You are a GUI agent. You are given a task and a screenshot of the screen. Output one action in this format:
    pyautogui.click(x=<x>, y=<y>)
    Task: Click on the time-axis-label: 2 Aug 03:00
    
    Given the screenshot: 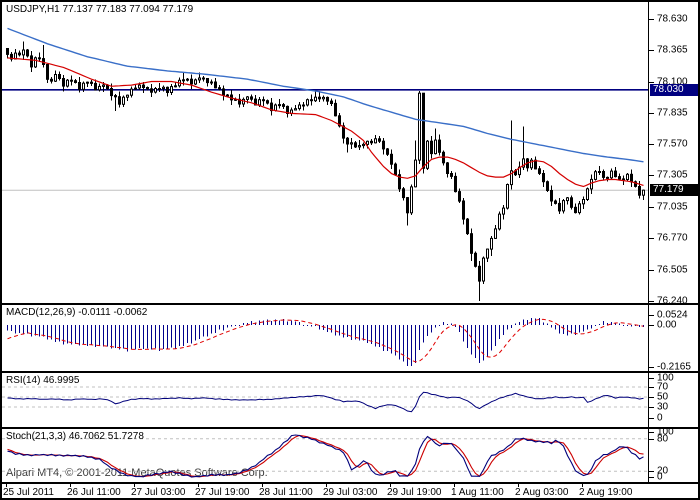 What is the action you would take?
    pyautogui.click(x=542, y=492)
    